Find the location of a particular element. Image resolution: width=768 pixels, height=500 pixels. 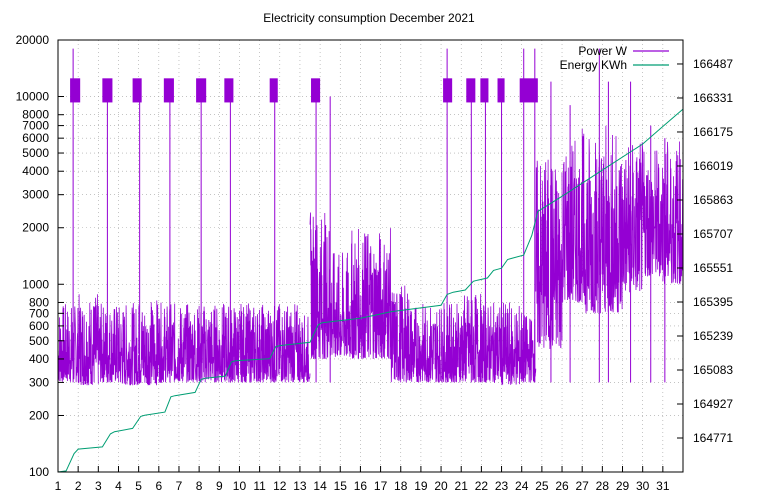

y2-tick-label: 164927 is located at coordinates (713, 404).